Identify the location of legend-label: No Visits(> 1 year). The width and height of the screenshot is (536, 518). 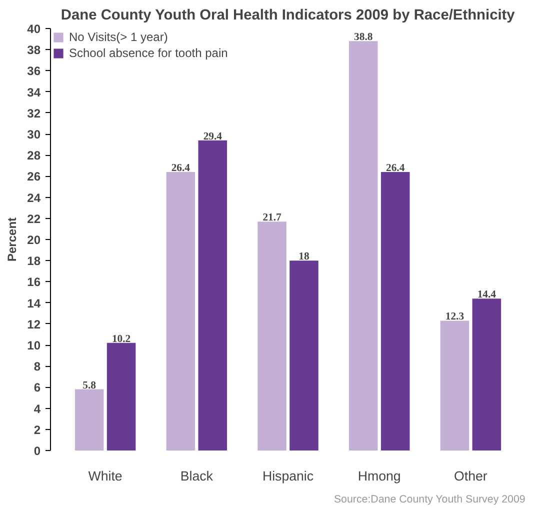
(118, 37).